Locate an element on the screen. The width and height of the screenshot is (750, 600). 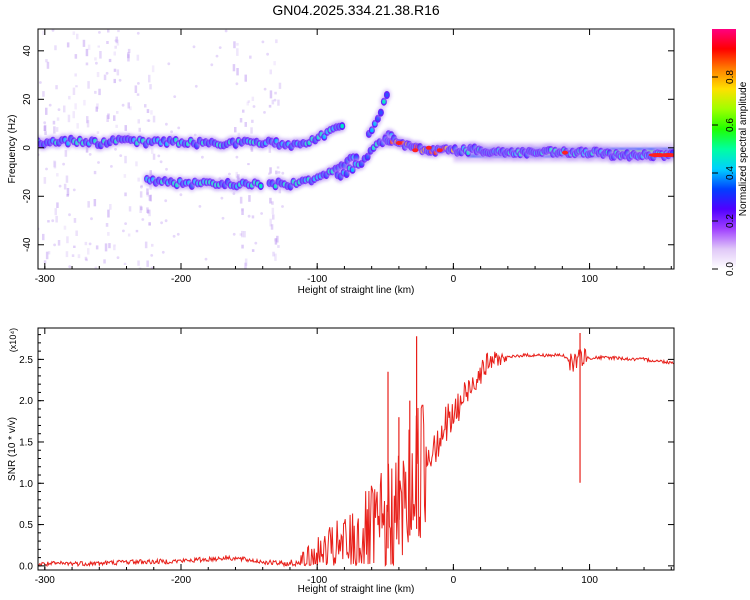
spectrogram-y-tick-label: 0 is located at coordinates (27, 148).